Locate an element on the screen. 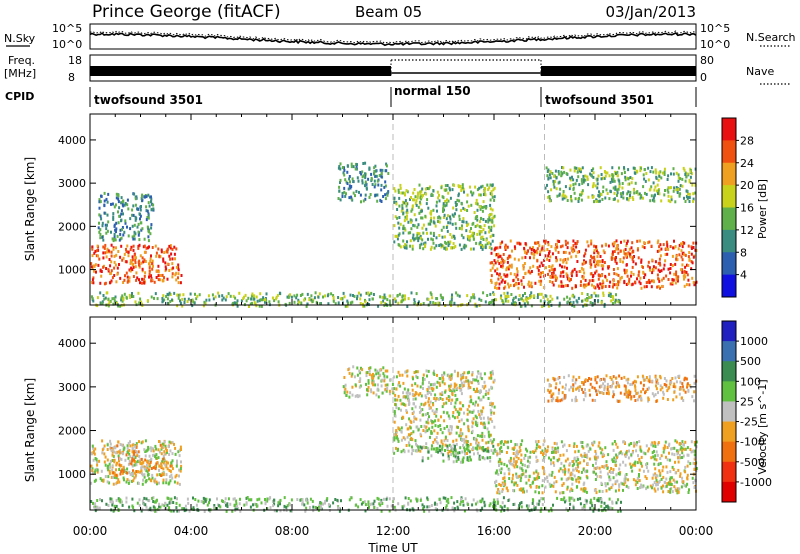  nsearch-tick-low: 10^0 is located at coordinates (715, 44).